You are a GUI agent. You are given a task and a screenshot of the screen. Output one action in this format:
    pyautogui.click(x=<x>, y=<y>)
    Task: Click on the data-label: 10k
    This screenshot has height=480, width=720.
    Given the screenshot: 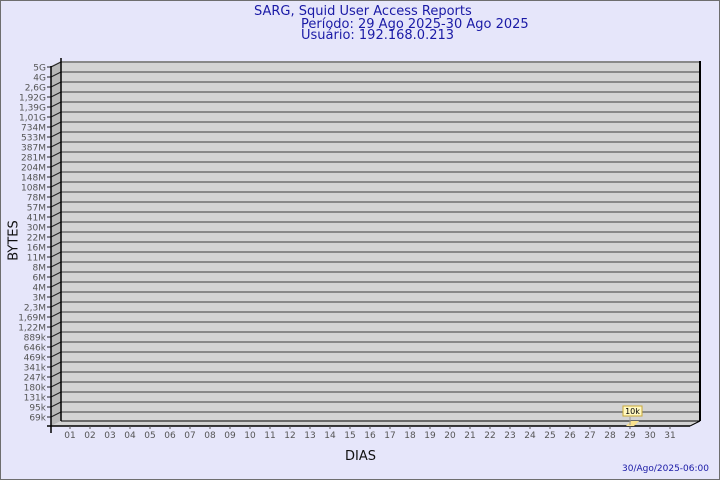 What is the action you would take?
    pyautogui.click(x=632, y=411)
    